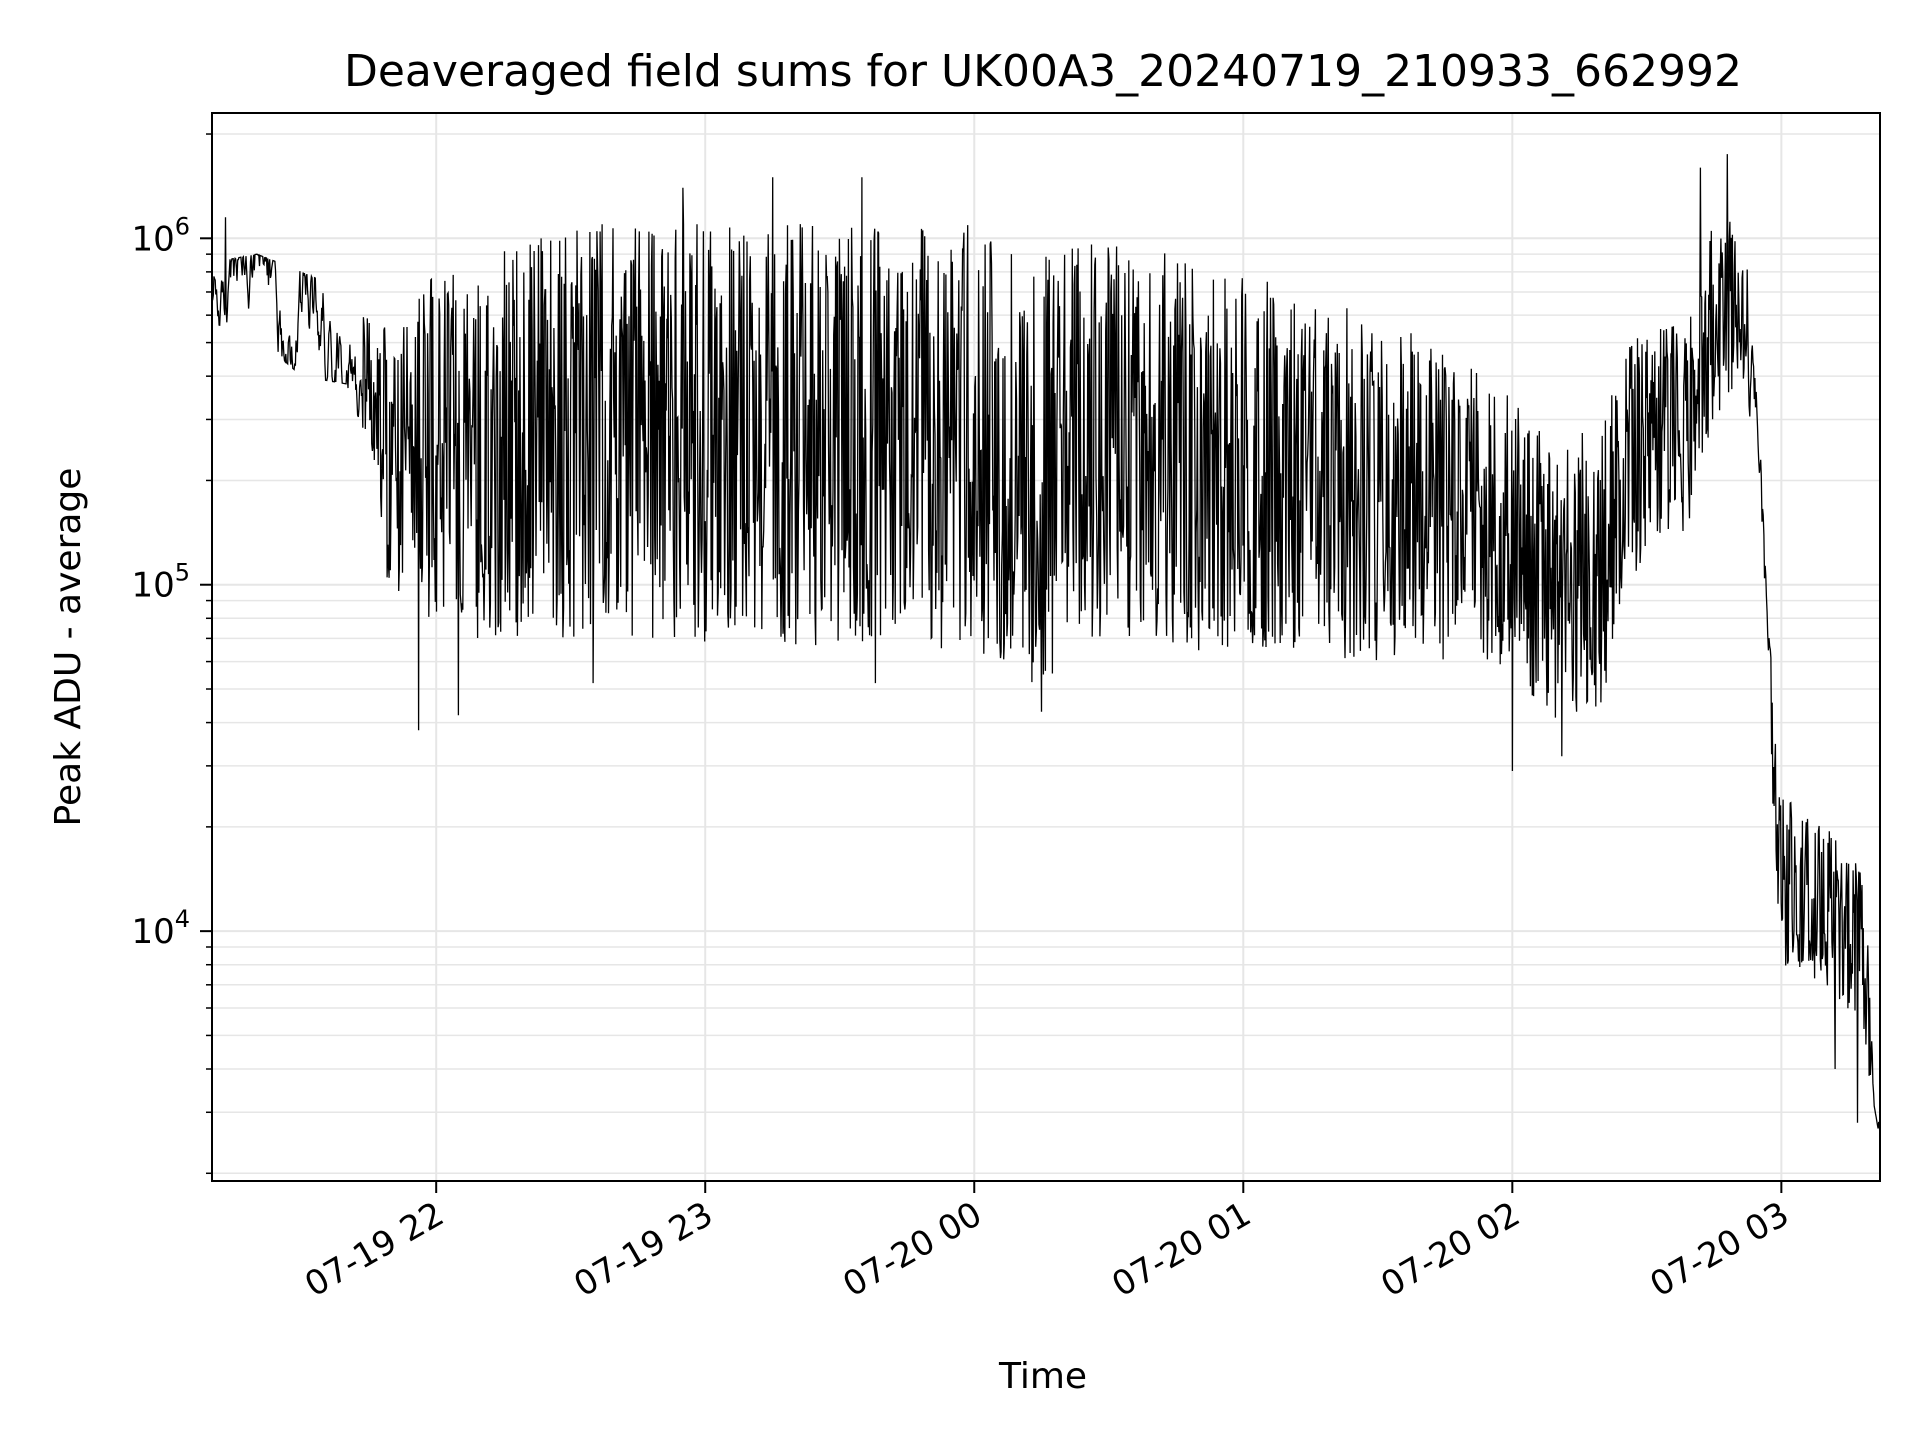 The image size is (1920, 1440). What do you see at coordinates (160, 582) in the screenshot?
I see `y-tick-label: 10⁵` at bounding box center [160, 582].